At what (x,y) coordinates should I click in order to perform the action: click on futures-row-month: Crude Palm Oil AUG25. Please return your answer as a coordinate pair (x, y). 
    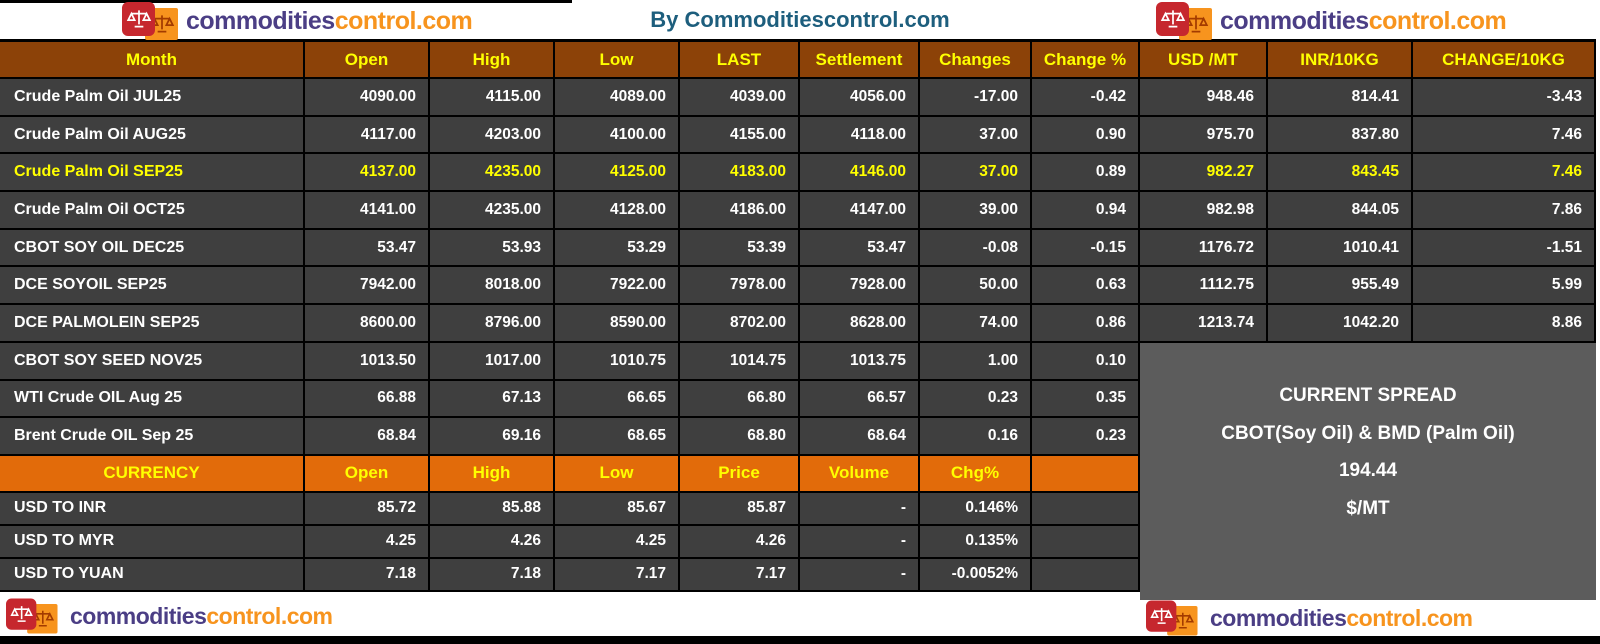
    Looking at the image, I should click on (152, 135).